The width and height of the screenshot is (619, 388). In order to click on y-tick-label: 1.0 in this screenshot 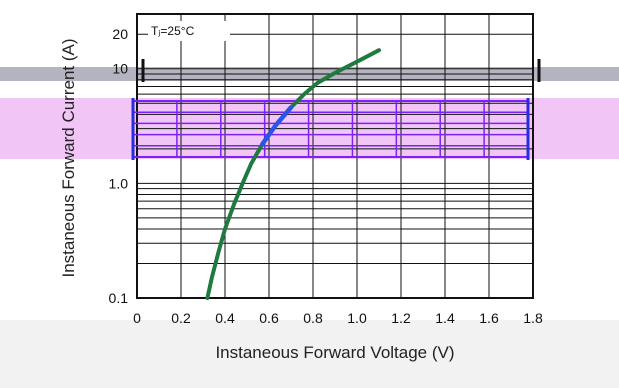, I will do `click(119, 183)`.